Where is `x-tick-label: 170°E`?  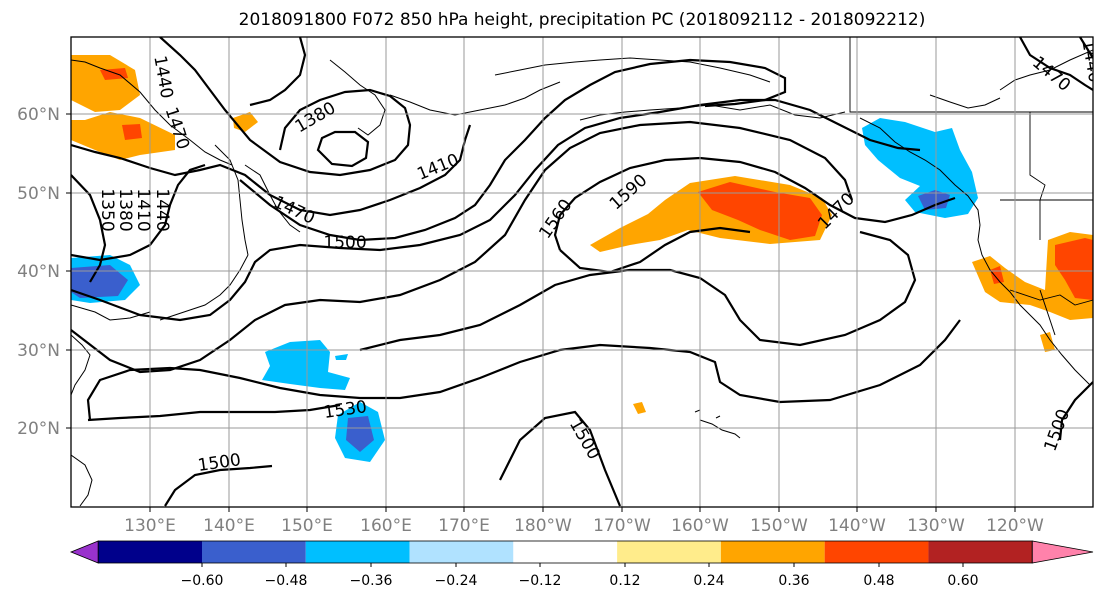
x-tick-label: 170°E is located at coordinates (464, 526).